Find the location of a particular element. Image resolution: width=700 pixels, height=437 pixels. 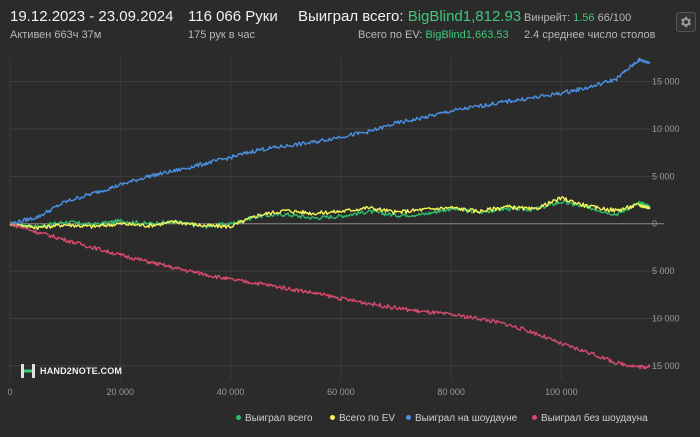

winrate-suffix: 66/100 is located at coordinates (614, 18).